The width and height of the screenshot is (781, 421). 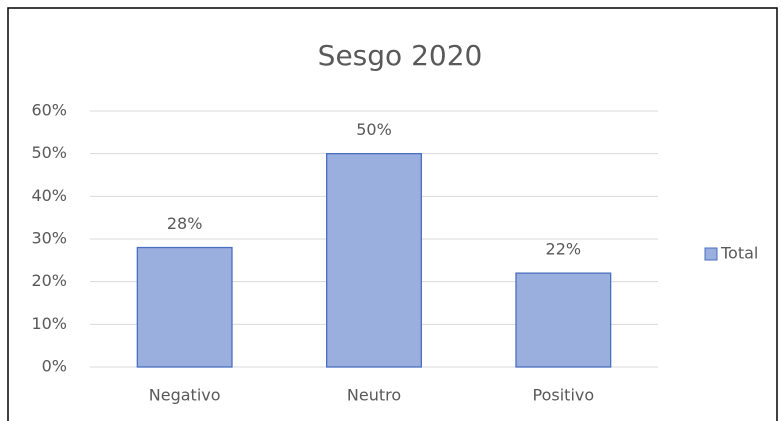 What do you see at coordinates (49, 280) in the screenshot?
I see `y-tick-label: 20%` at bounding box center [49, 280].